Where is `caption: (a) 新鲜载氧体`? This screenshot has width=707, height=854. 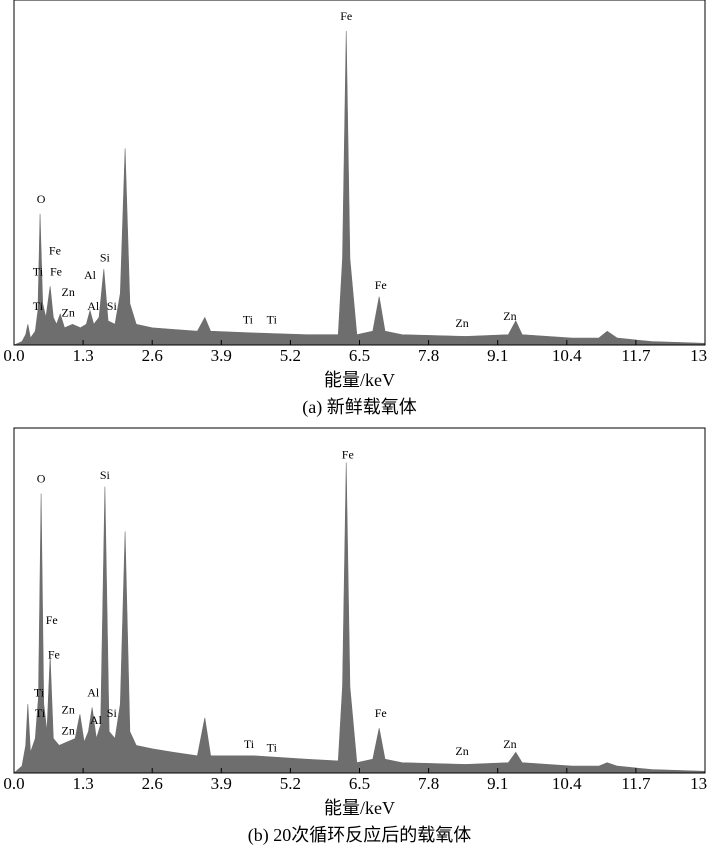 caption: (a) 新鲜载氧体 is located at coordinates (359, 407).